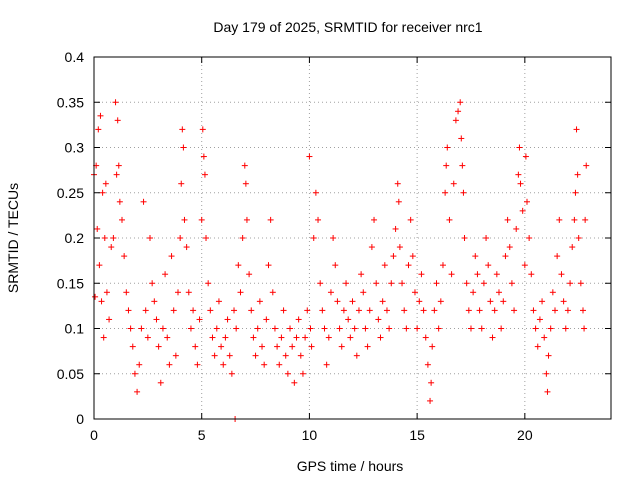 The width and height of the screenshot is (640, 480). What do you see at coordinates (350, 466) in the screenshot?
I see `x-axis-label: GPS time / hours` at bounding box center [350, 466].